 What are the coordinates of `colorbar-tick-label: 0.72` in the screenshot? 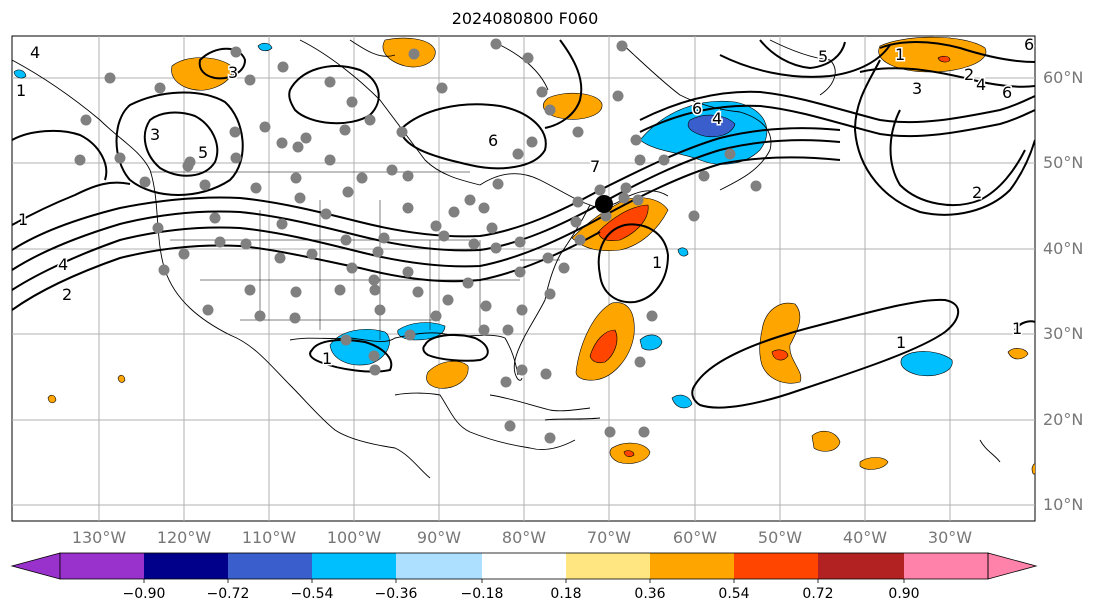 It's located at (818, 594).